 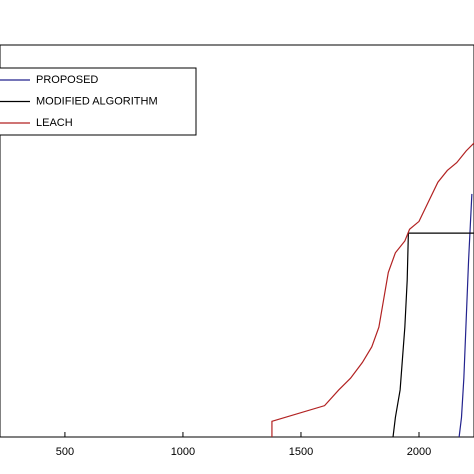 I want to click on x-tick-label: 1000, so click(x=183, y=452).